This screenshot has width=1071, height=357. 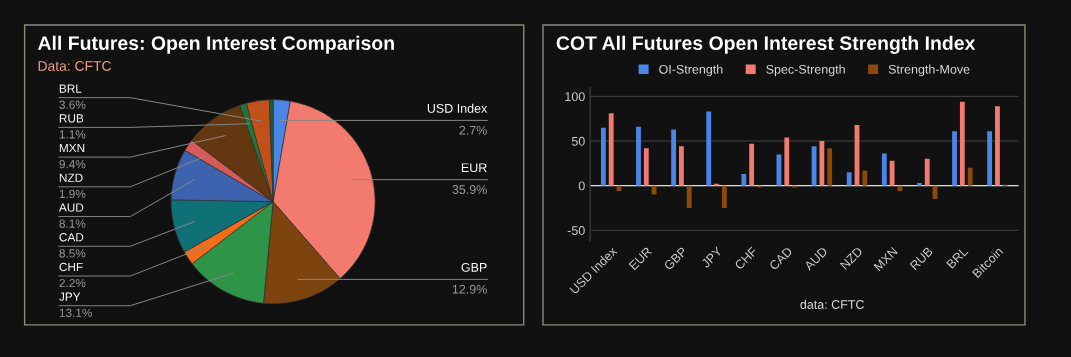 I want to click on slice-label: USD Index, so click(x=457, y=108).